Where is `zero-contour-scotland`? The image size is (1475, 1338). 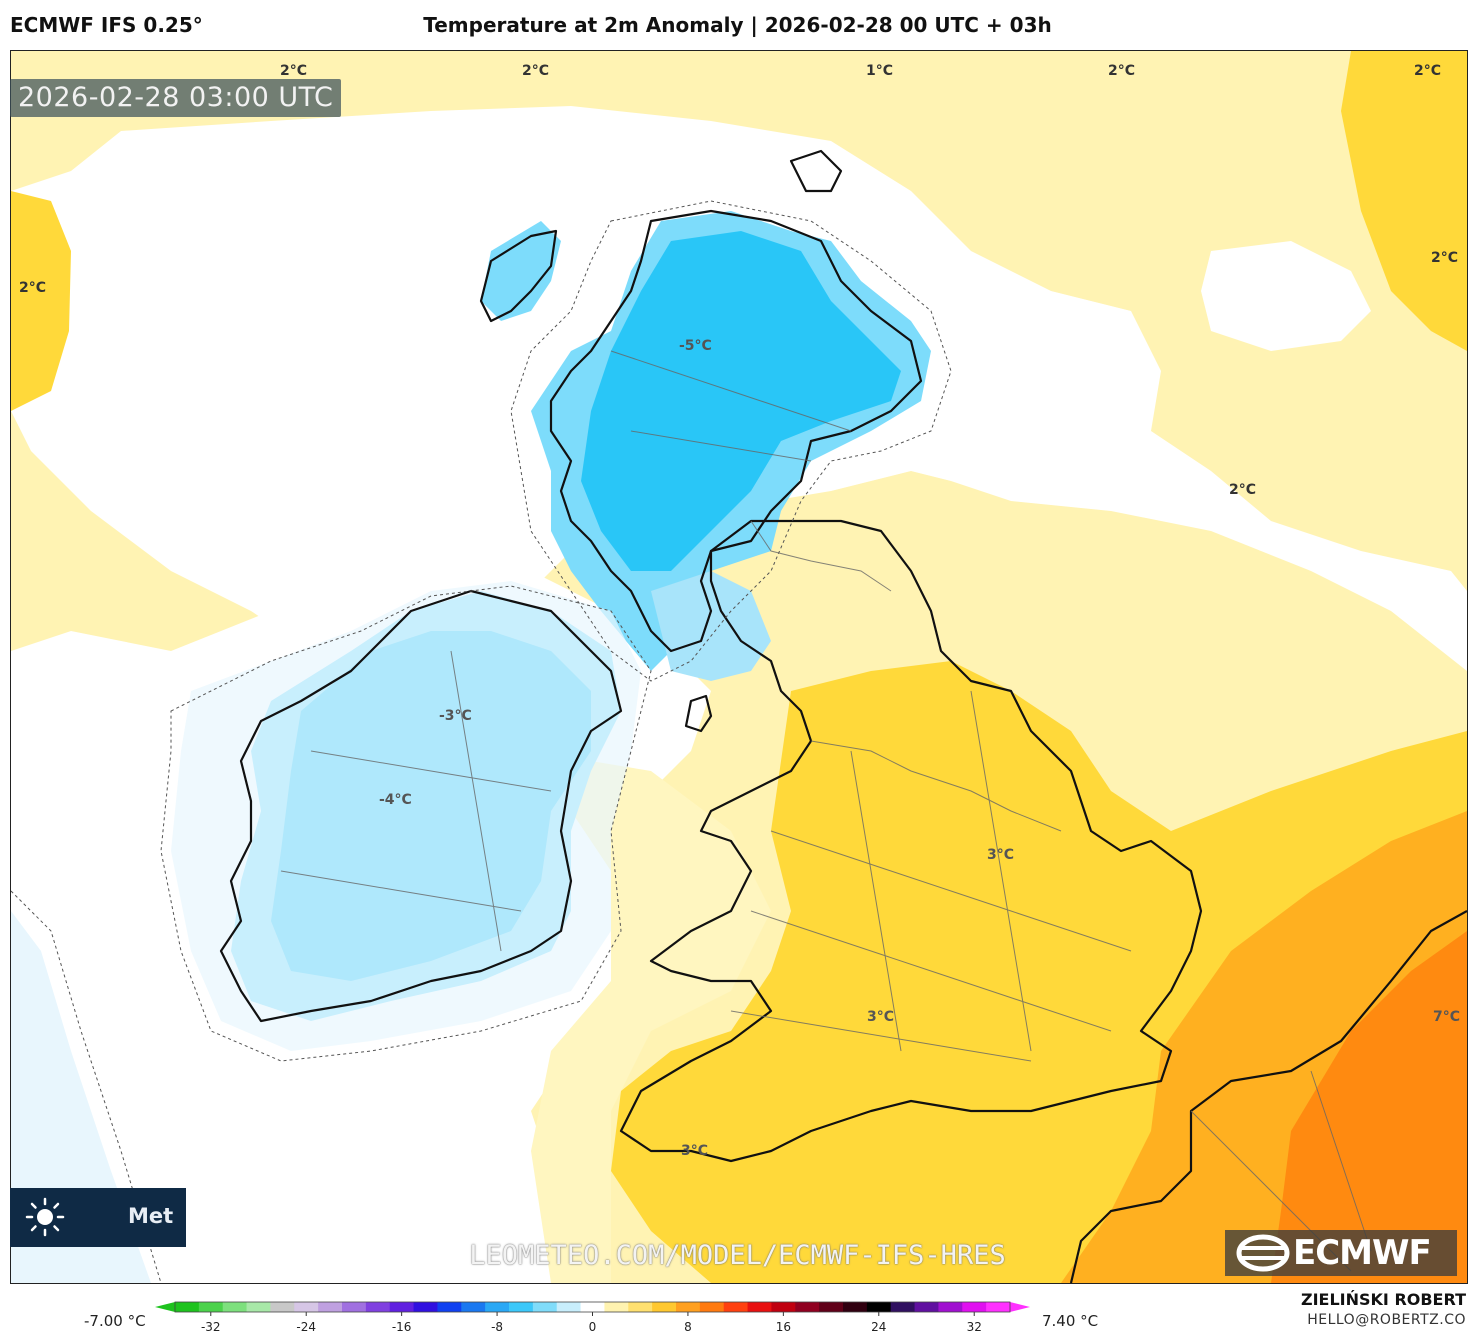
zero-contour-scotland is located at coordinates (731, 441).